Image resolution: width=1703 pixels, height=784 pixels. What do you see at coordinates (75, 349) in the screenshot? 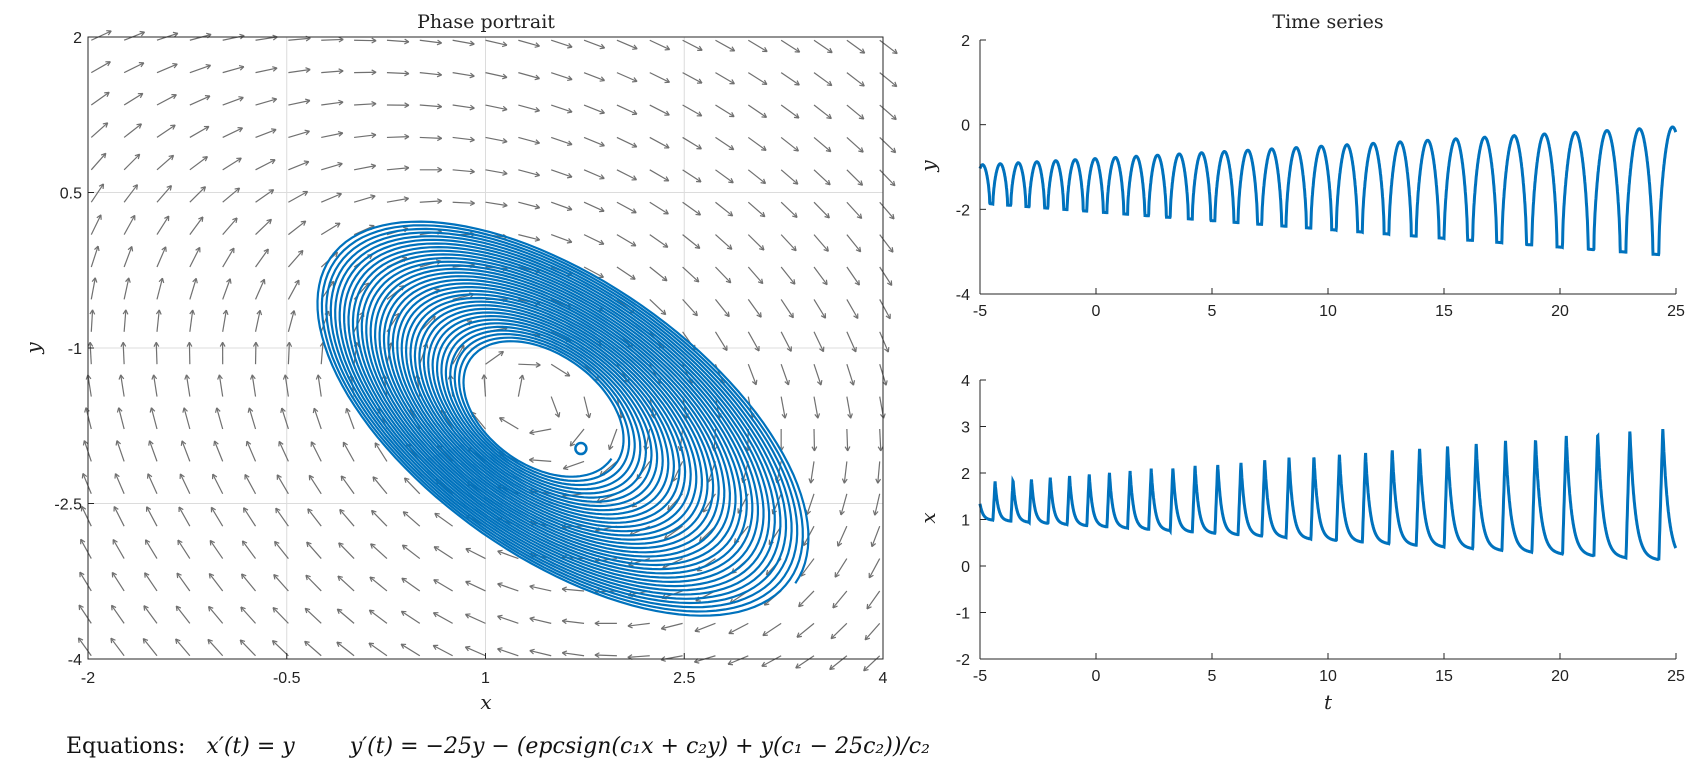
I see `phase-ytick-label: -1` at bounding box center [75, 349].